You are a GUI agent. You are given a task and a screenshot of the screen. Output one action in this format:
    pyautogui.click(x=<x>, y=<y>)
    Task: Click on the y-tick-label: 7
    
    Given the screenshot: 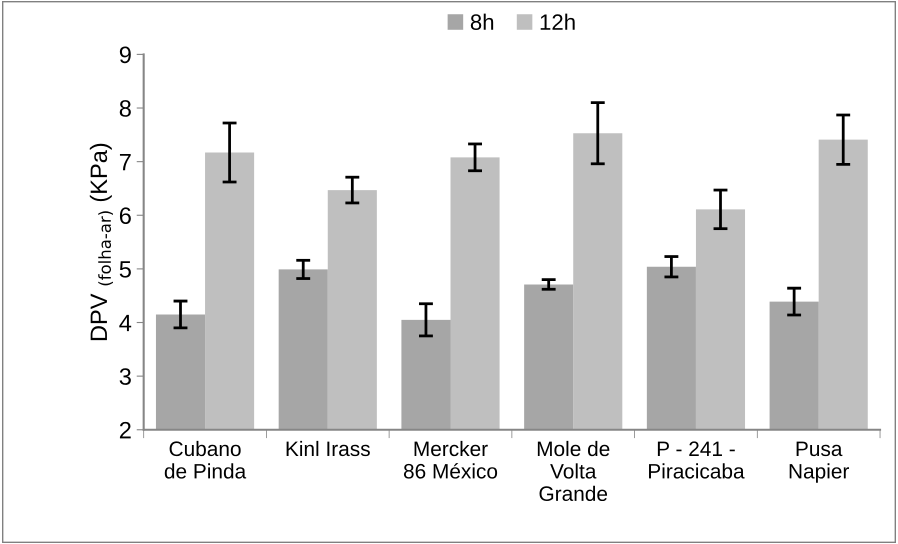 What is the action you would take?
    pyautogui.click(x=125, y=162)
    